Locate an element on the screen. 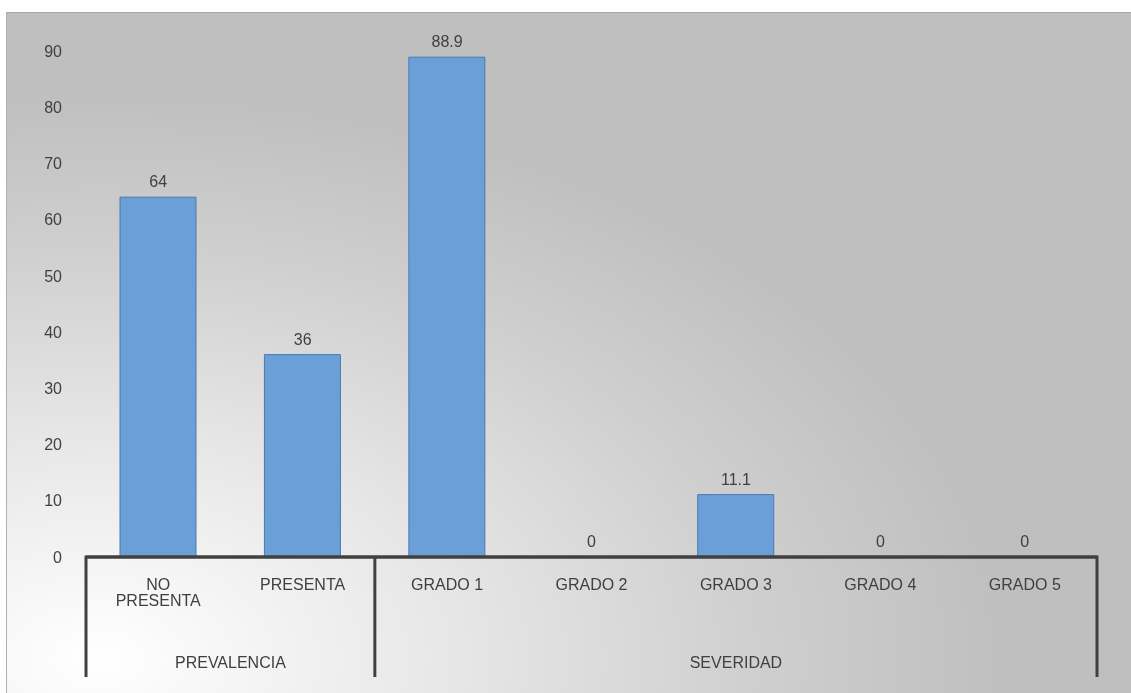  data-label: 11.1 is located at coordinates (736, 479).